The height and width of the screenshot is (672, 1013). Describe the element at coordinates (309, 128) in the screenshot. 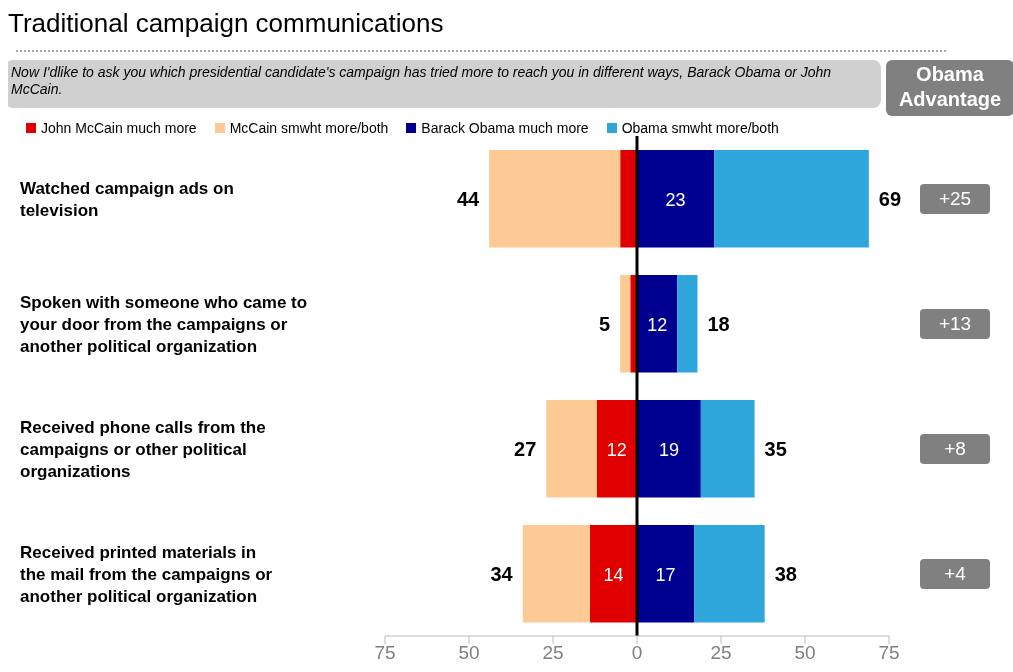

I see `legend-label: McCain smwht more/both` at that location.